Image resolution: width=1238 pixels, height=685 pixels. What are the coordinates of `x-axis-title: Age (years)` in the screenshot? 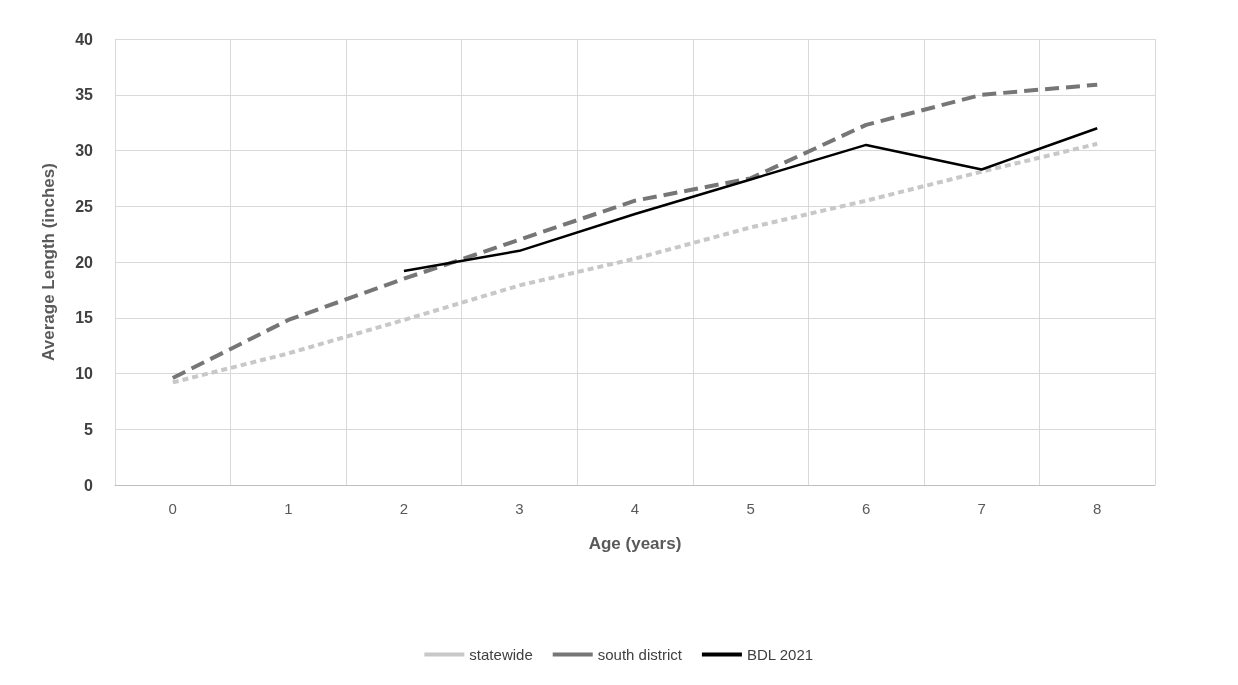 It's located at (635, 543).